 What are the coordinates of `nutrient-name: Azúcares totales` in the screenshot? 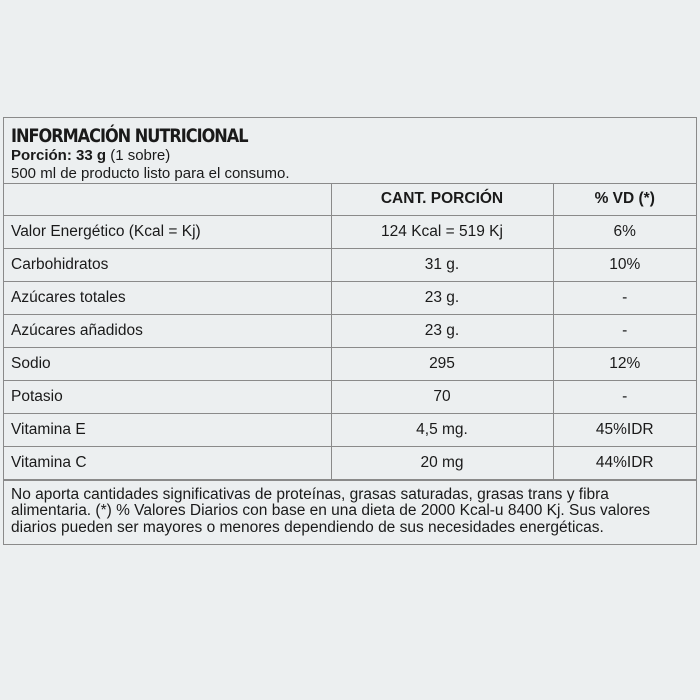 It's located at (168, 297).